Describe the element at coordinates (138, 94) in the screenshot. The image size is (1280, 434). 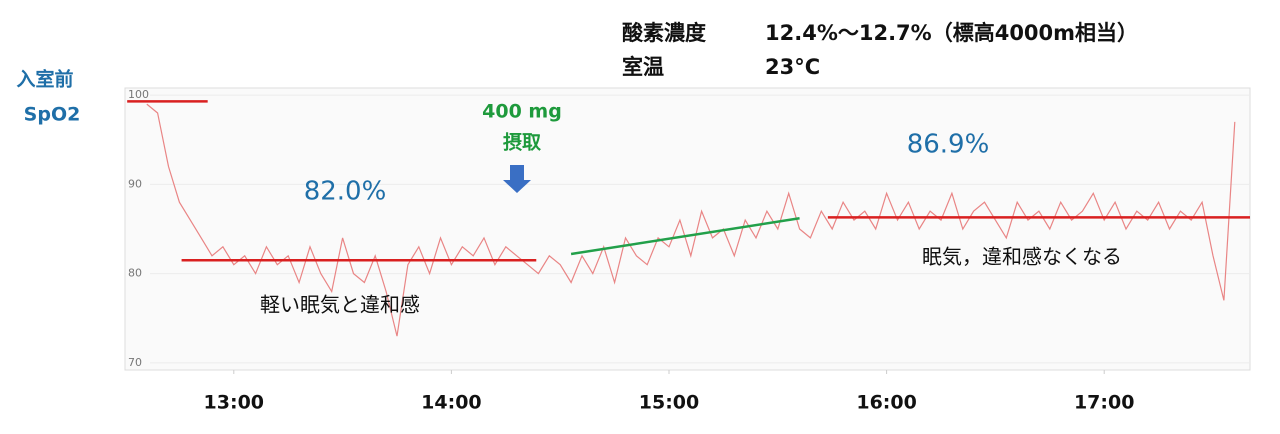
I see `y-tick-label: 100` at that location.